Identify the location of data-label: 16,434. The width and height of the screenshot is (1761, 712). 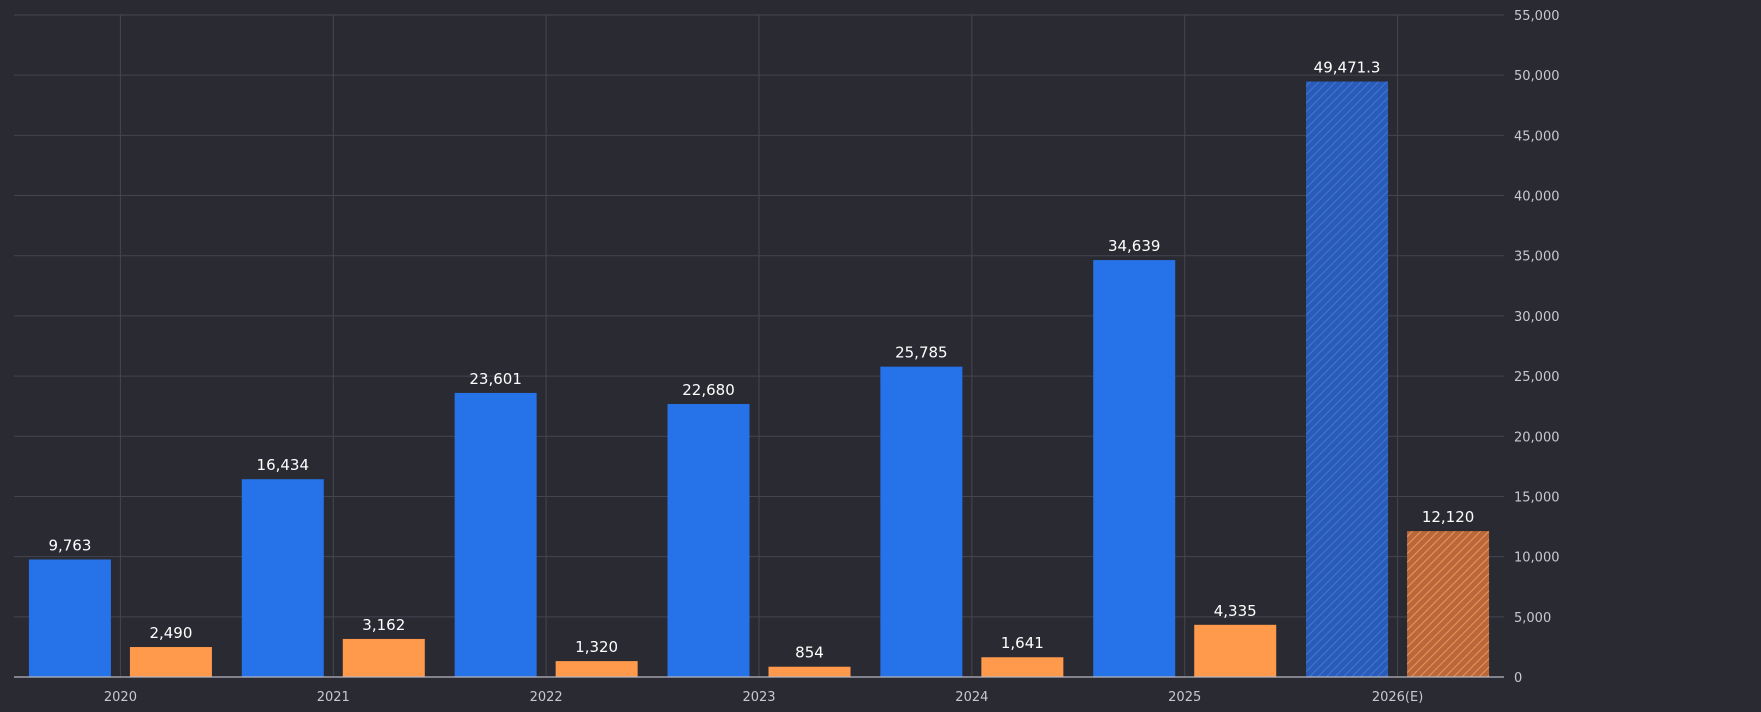
(283, 465).